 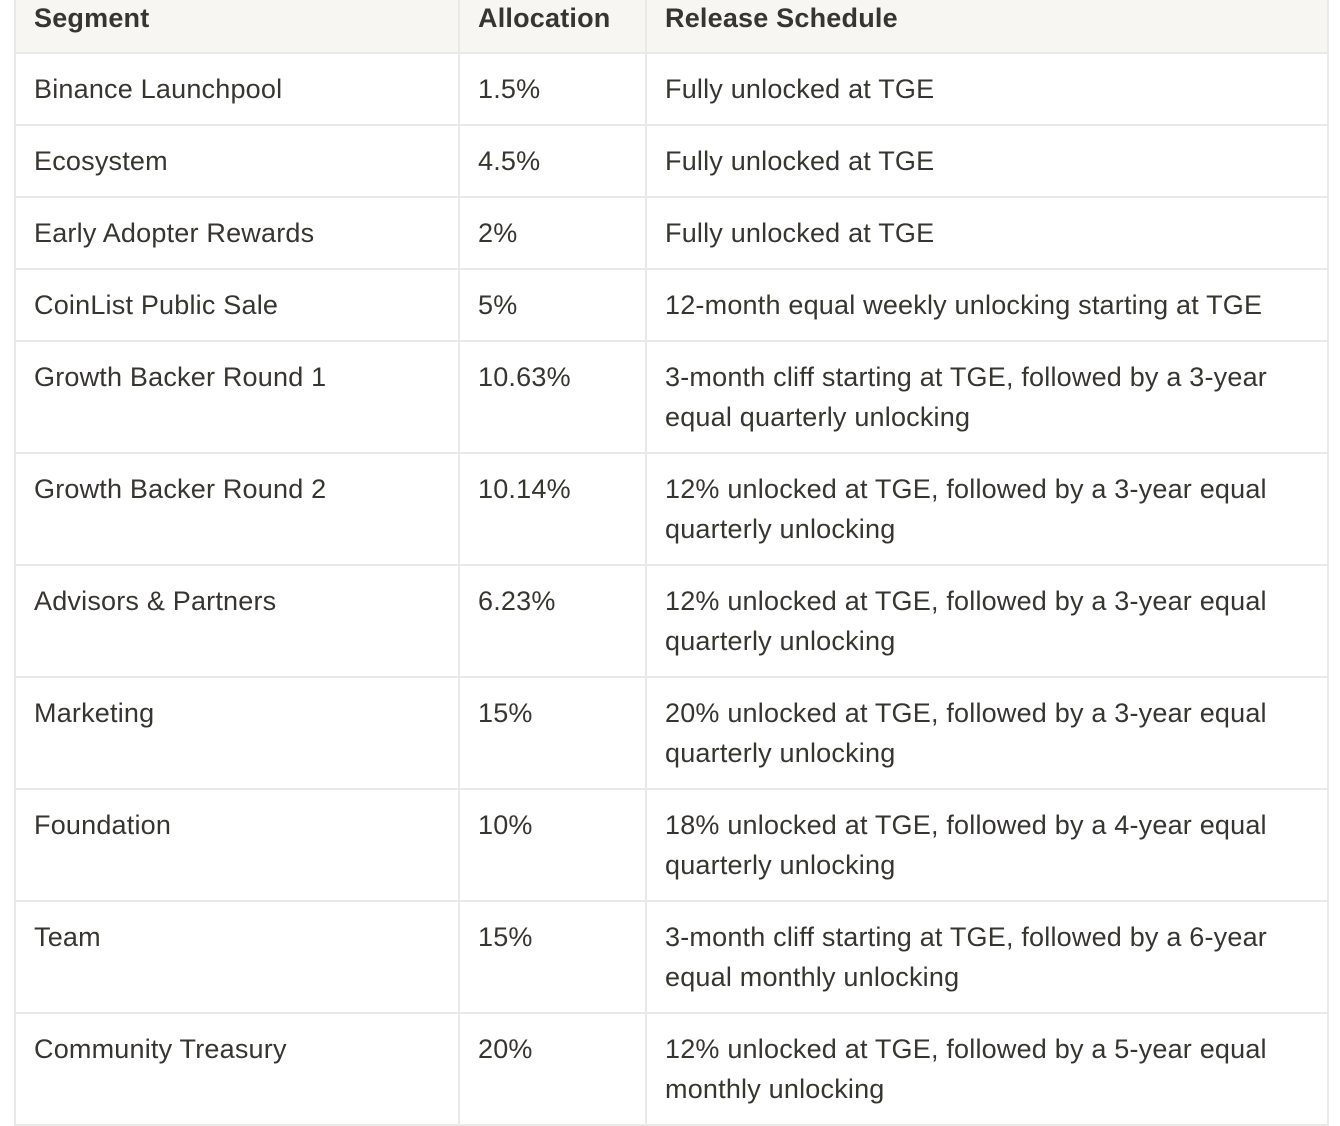 I want to click on allocation-cell: 2%, so click(x=552, y=233).